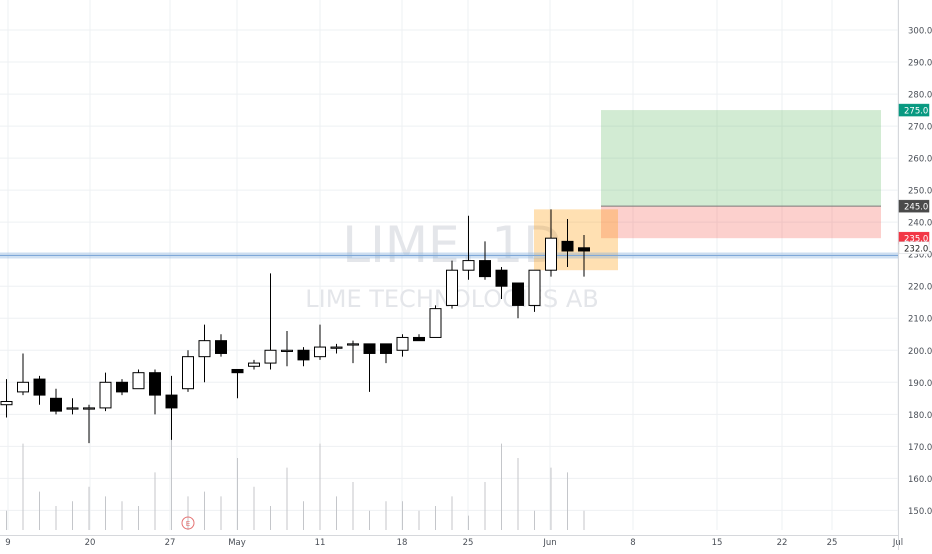 The image size is (932, 554). What do you see at coordinates (7, 543) in the screenshot?
I see `x-tick-label: 9` at bounding box center [7, 543].